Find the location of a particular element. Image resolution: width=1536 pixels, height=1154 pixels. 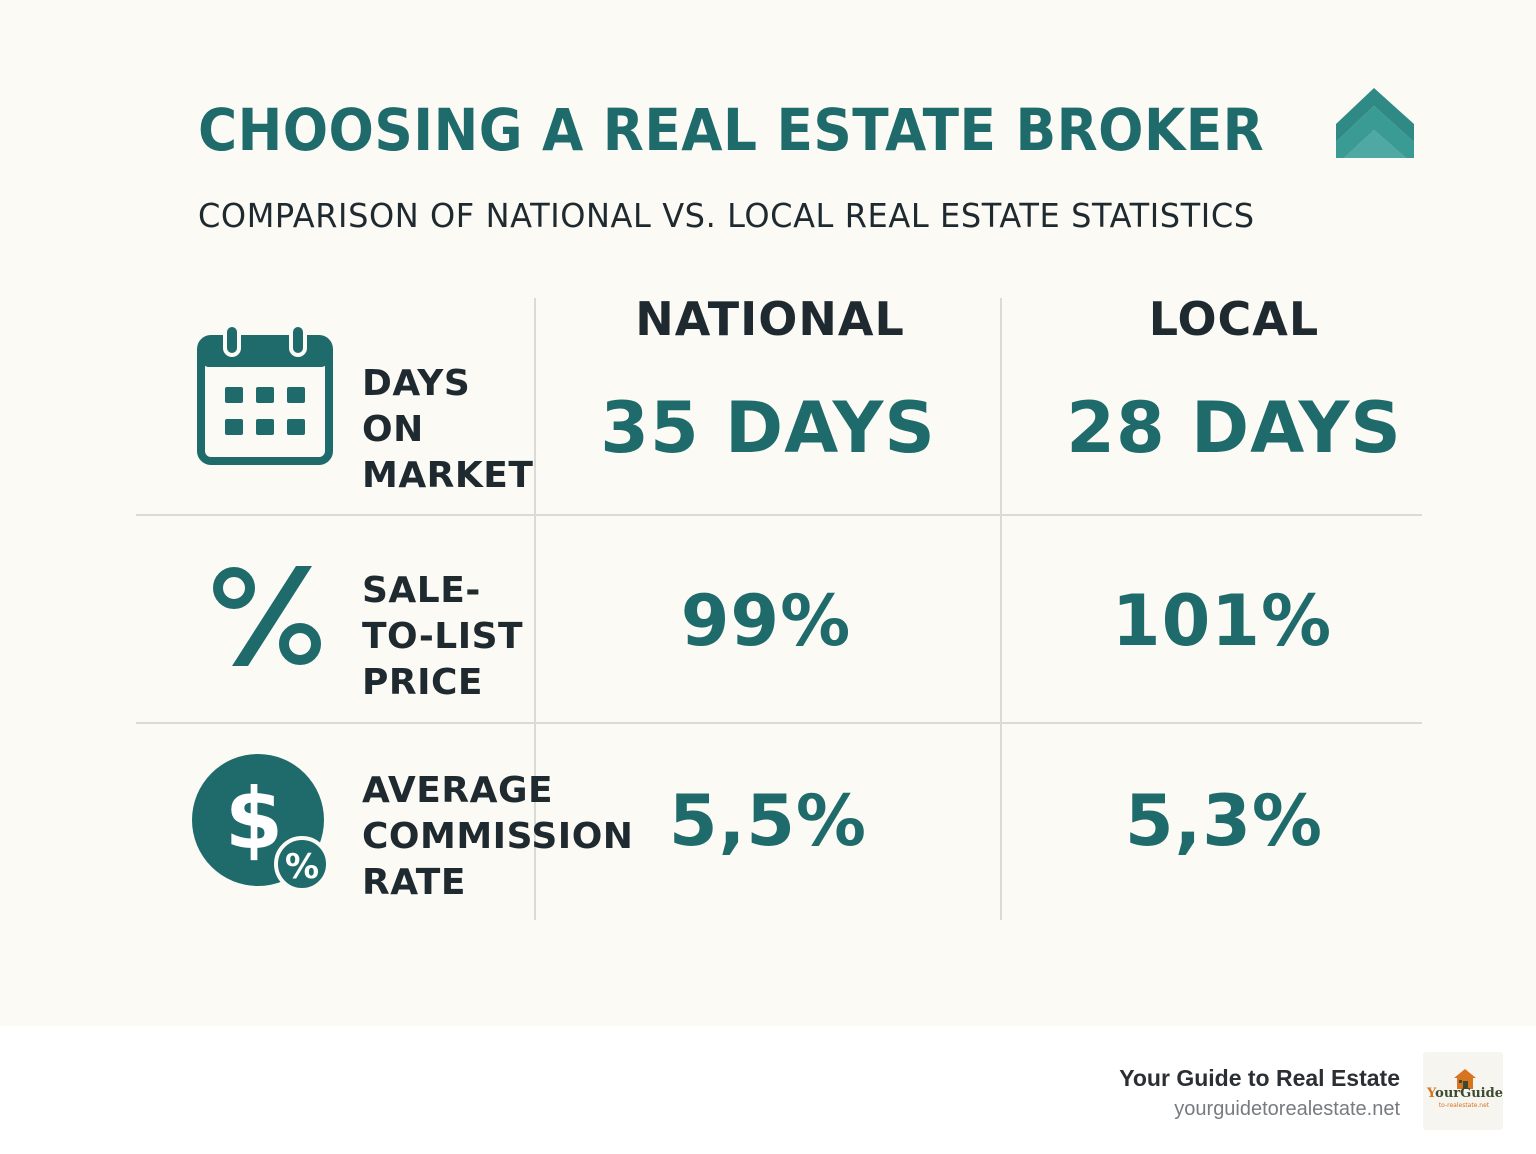

column-header-local: LOCAL is located at coordinates (1234, 319).